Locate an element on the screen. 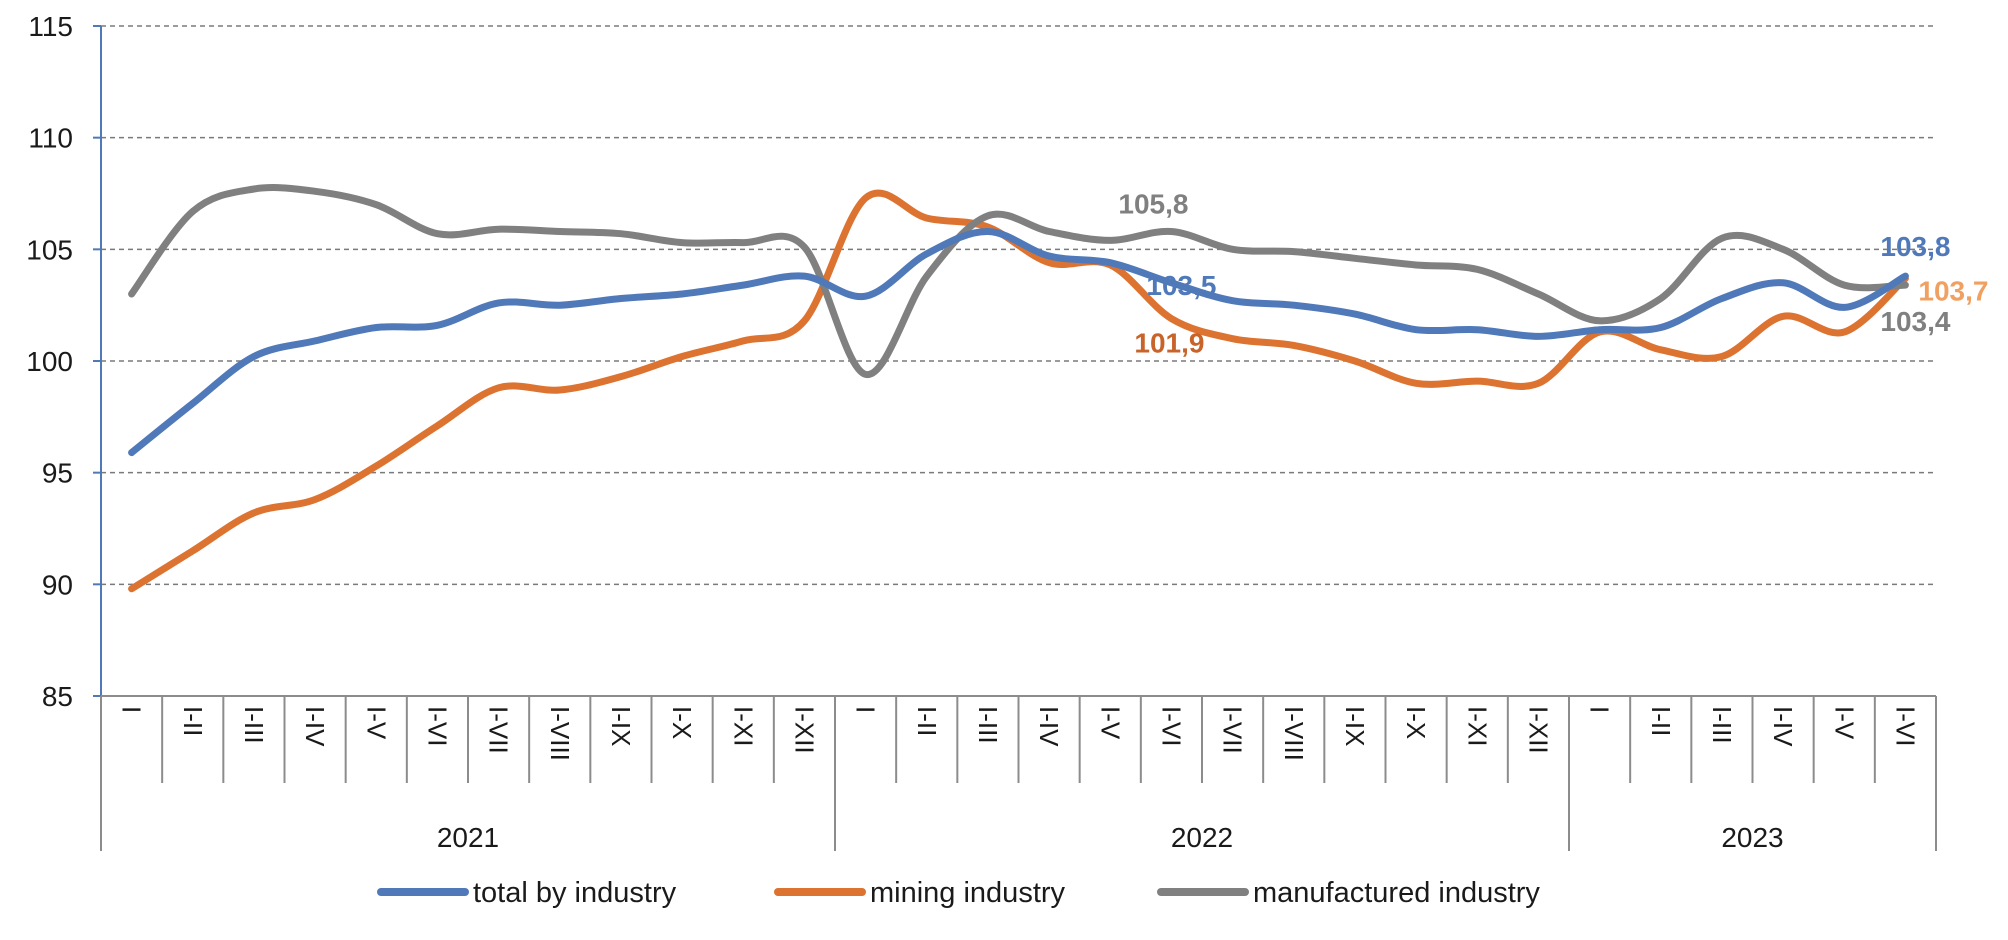 This screenshot has width=2008, height=940. y-tick-label: 90 is located at coordinates (57, 584).